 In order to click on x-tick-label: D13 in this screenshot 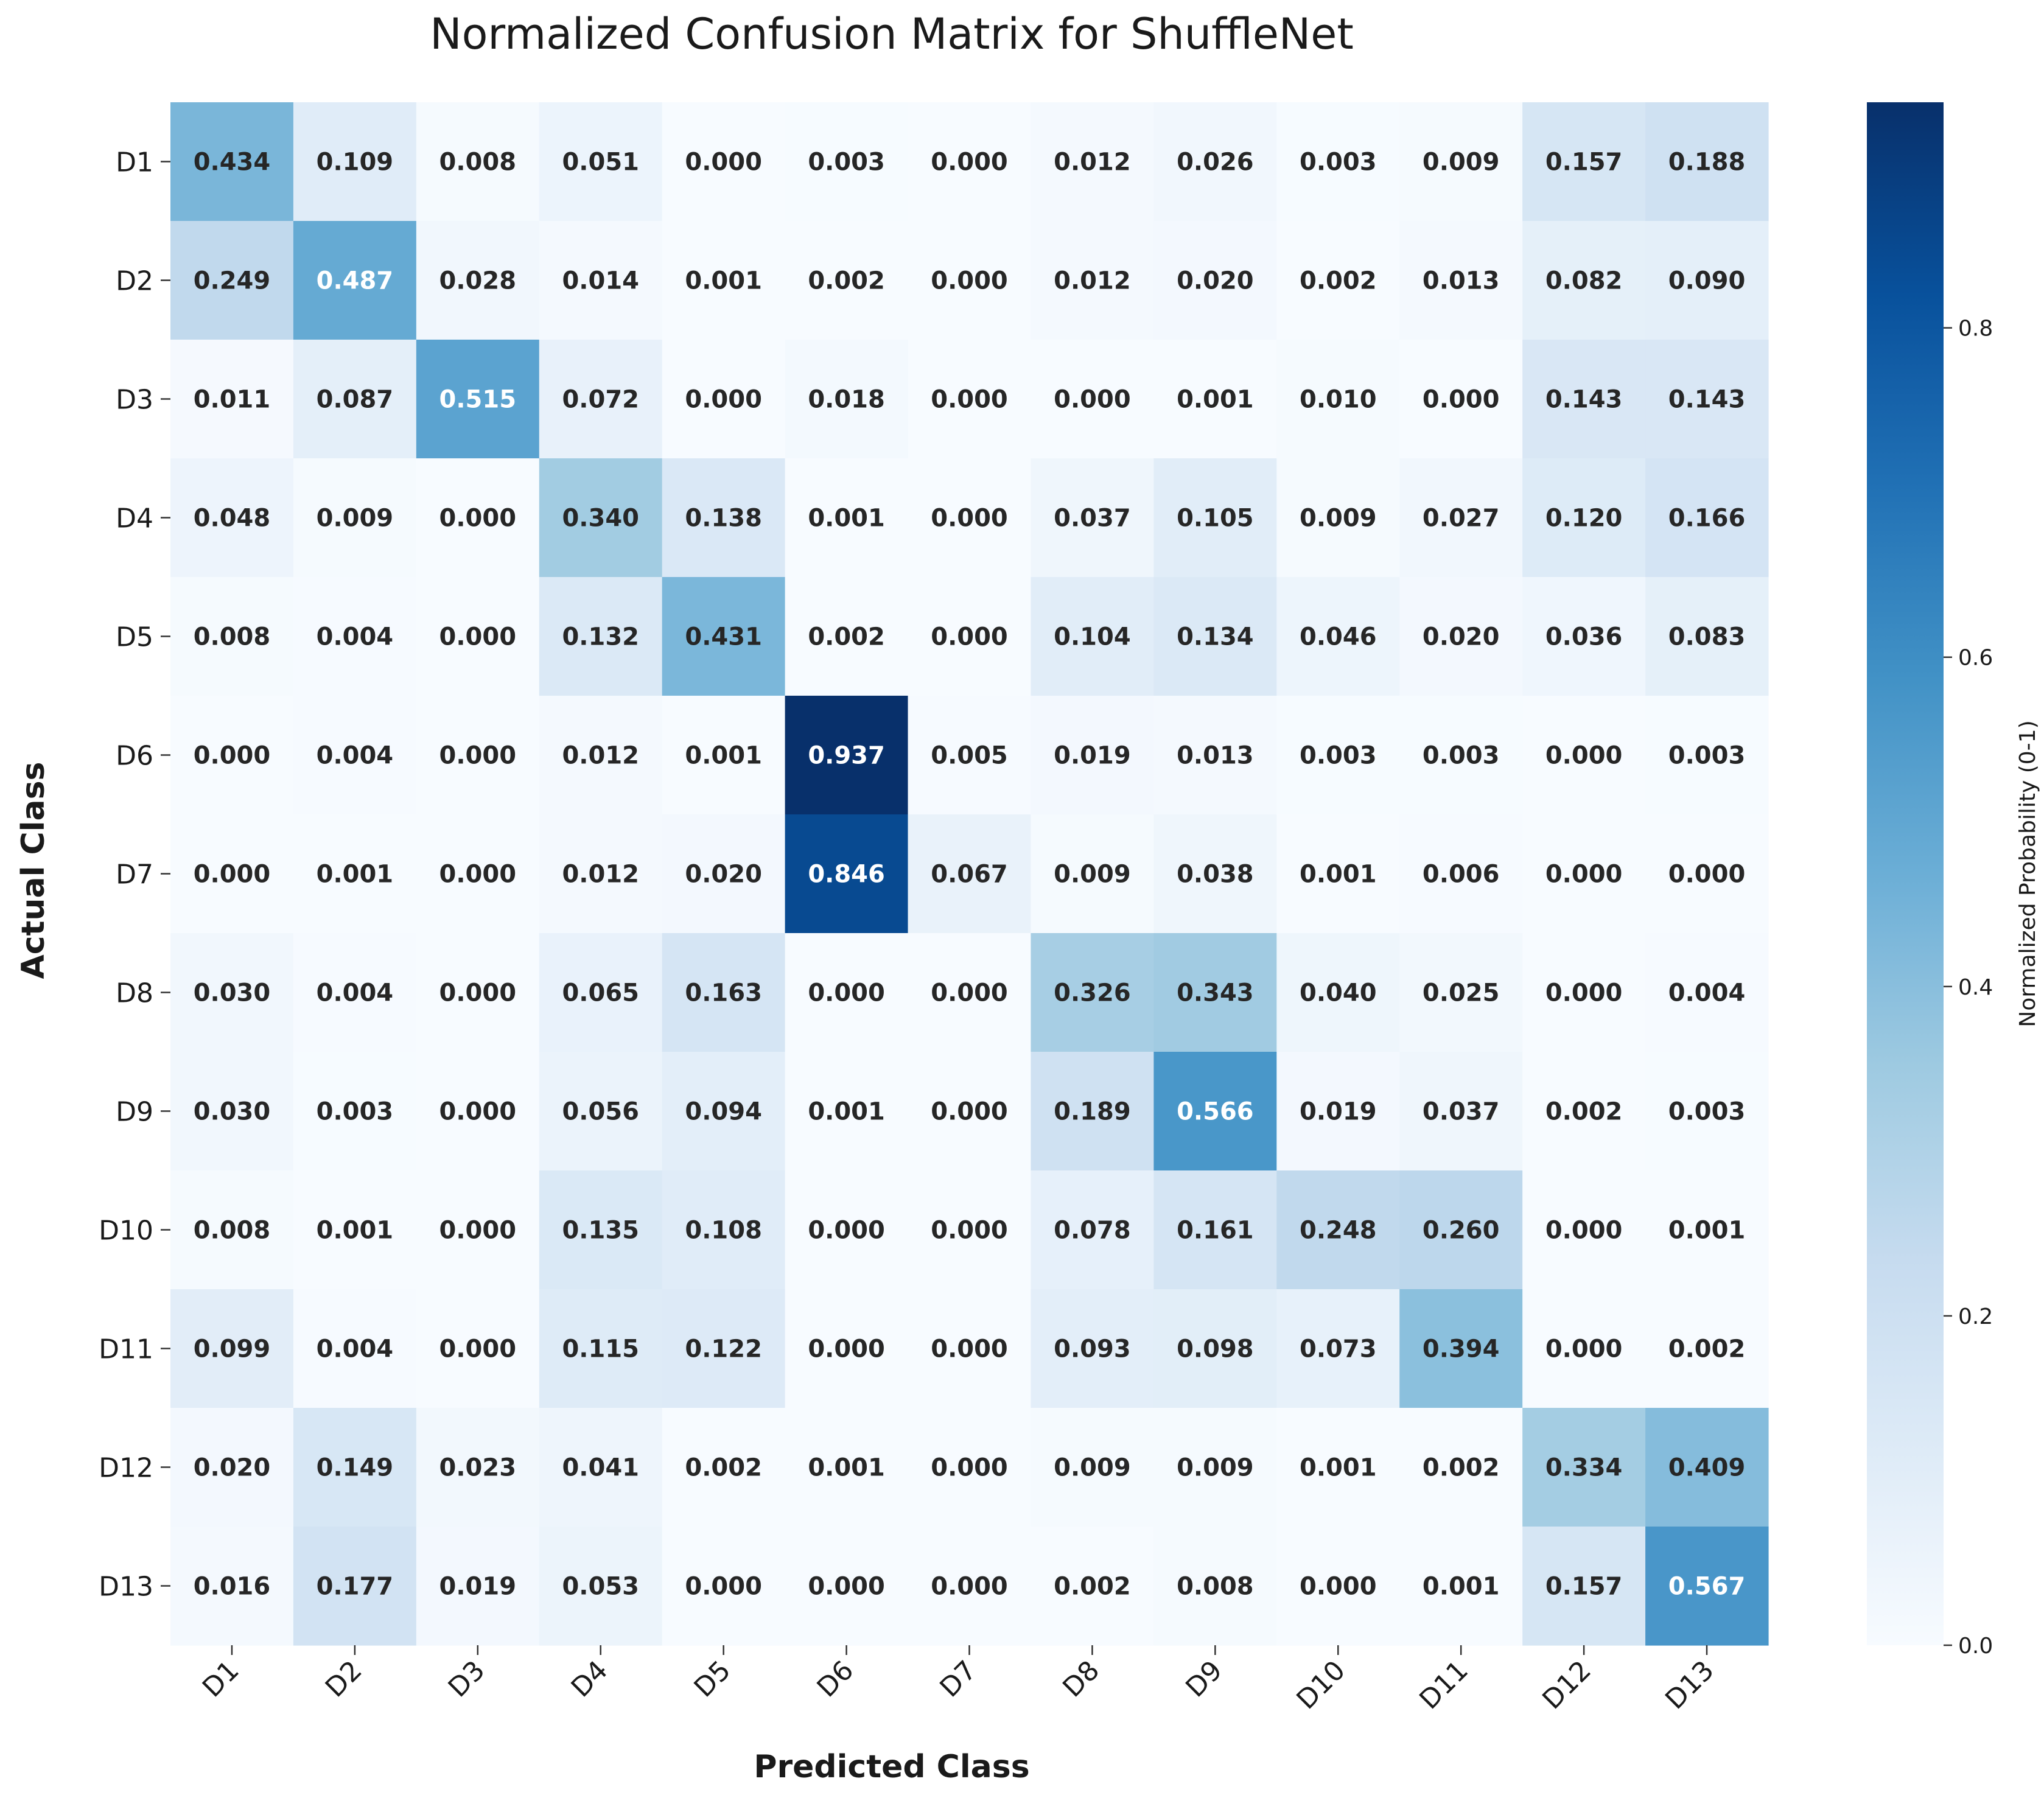, I will do `click(1689, 1685)`.